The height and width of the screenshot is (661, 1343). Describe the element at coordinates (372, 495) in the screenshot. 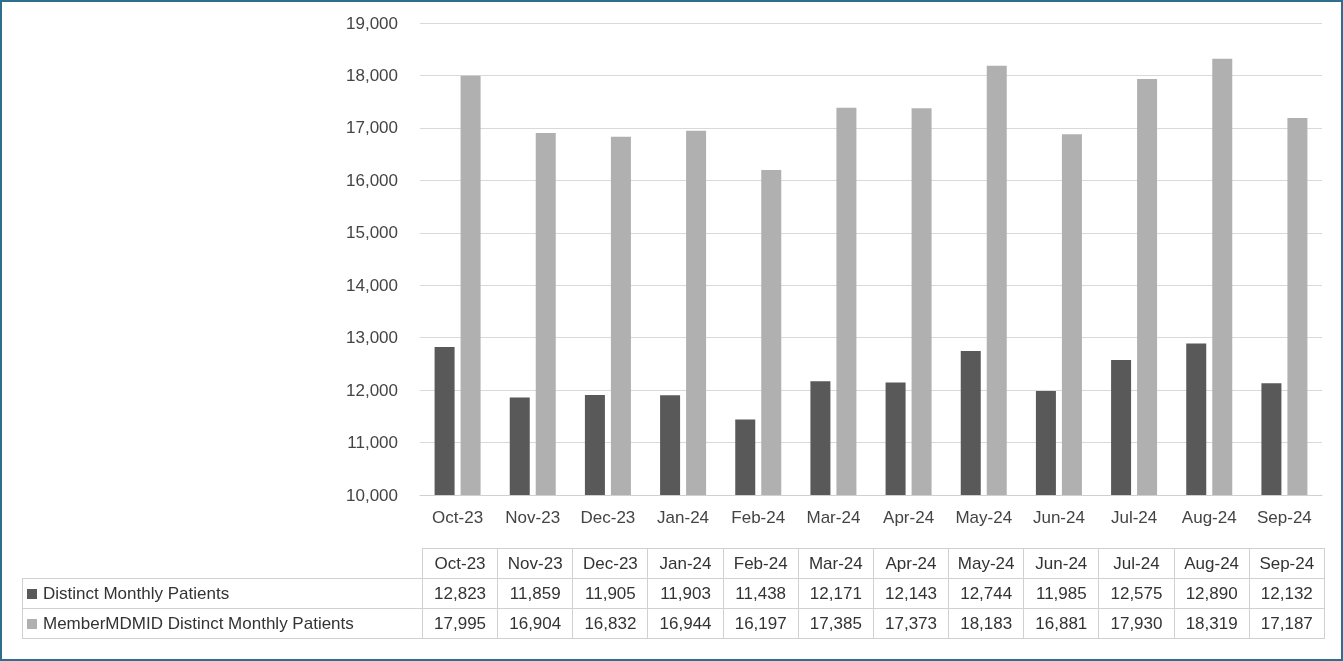

I see `y-tick-label: 10,000` at that location.